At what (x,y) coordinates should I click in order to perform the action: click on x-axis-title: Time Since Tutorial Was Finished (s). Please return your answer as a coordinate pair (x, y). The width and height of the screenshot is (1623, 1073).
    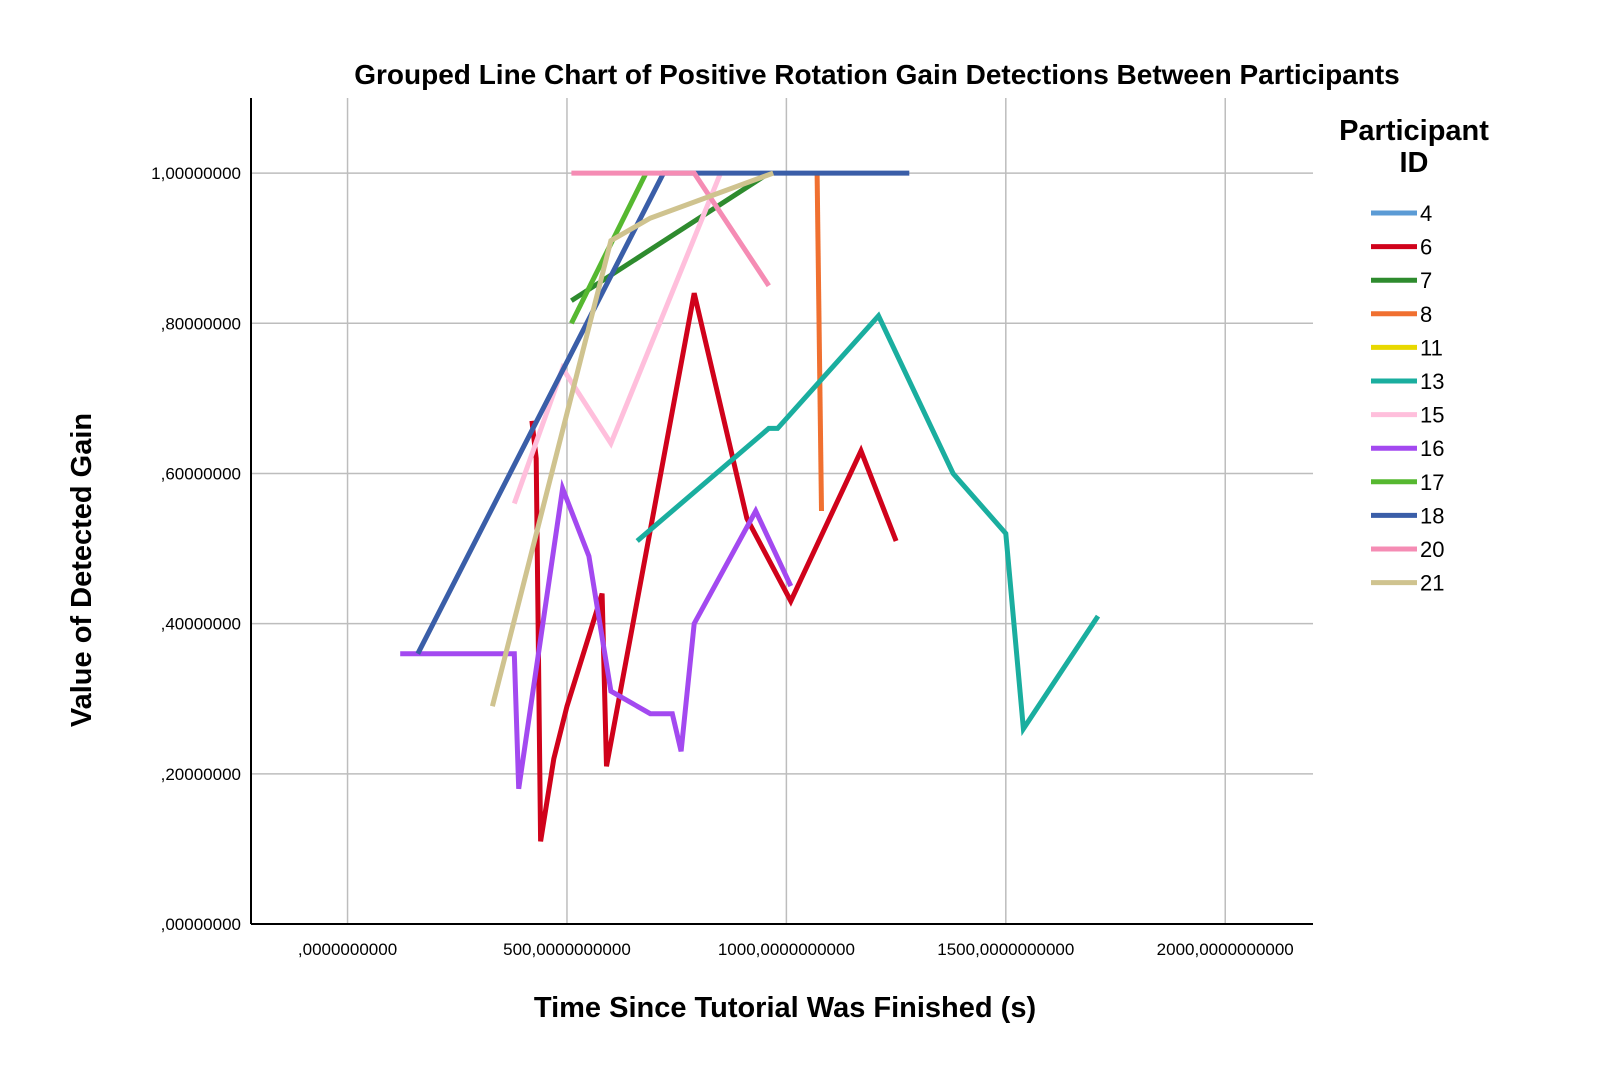
    Looking at the image, I should click on (785, 1008).